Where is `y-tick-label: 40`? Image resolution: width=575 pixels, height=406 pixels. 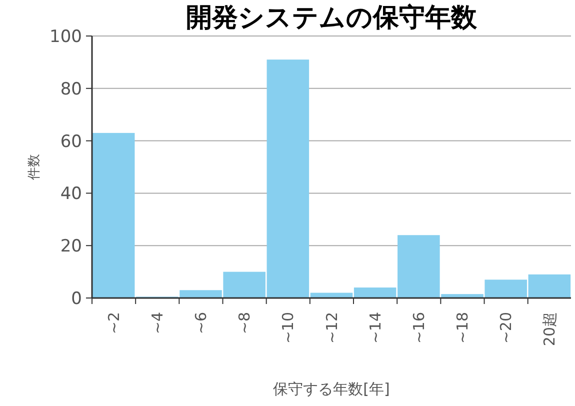
y-tick-label: 40 is located at coordinates (71, 194).